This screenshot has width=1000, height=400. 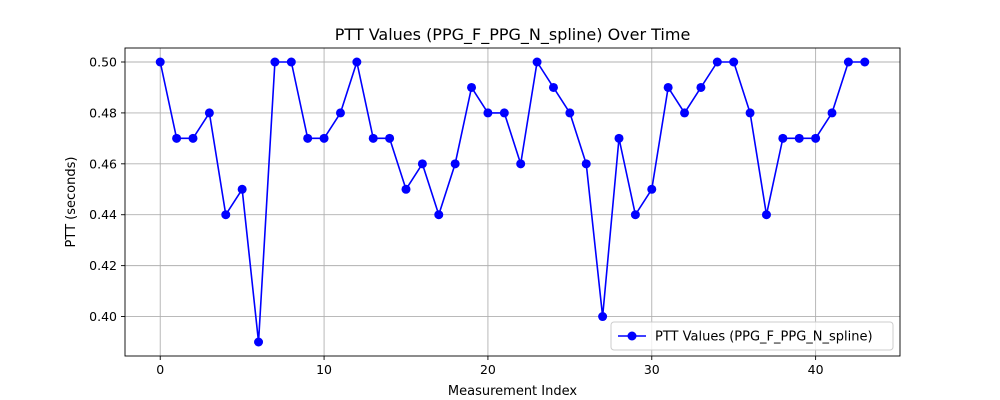 I want to click on y-tick-label: 0.42, so click(x=103, y=265).